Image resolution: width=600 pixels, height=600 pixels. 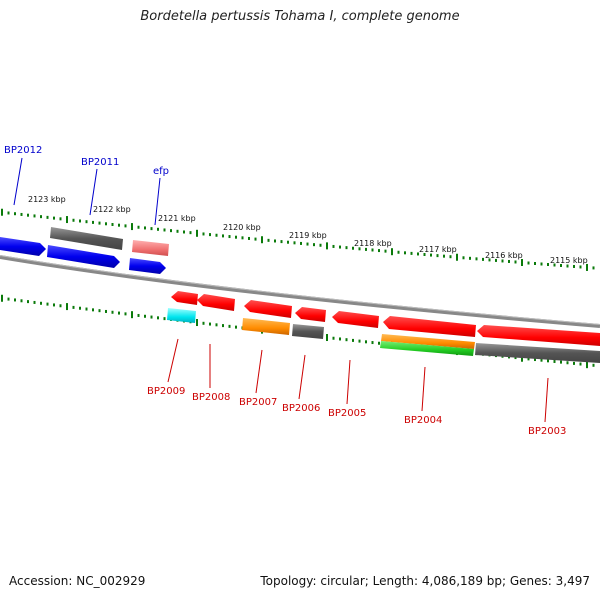 What do you see at coordinates (301, 408) in the screenshot?
I see `gene-label-bp2006: BP2006` at bounding box center [301, 408].